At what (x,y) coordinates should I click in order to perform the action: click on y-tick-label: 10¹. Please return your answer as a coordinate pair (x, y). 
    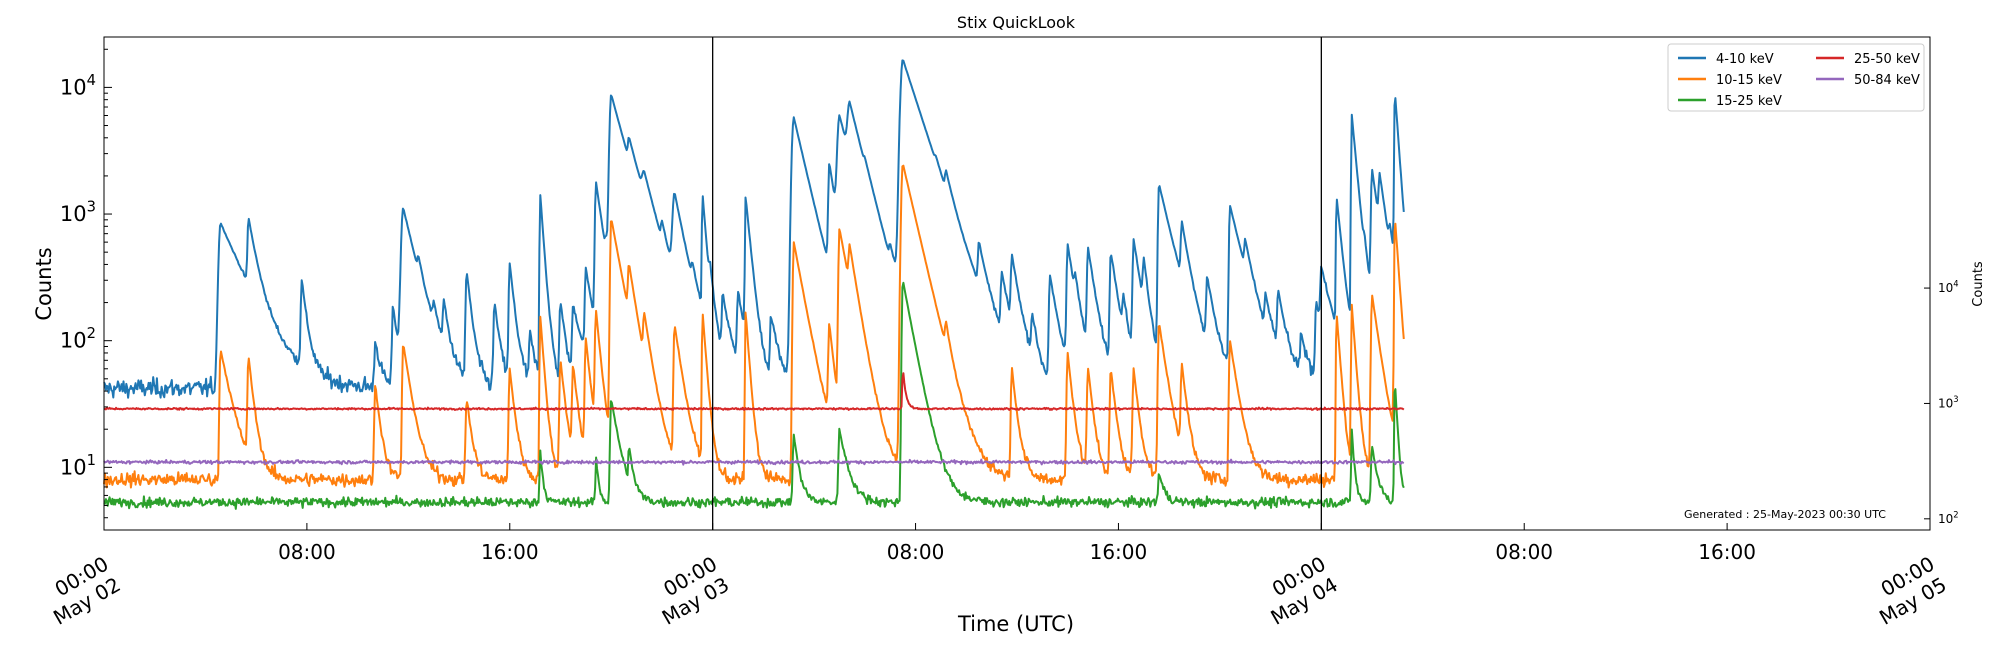
    Looking at the image, I should click on (78, 465).